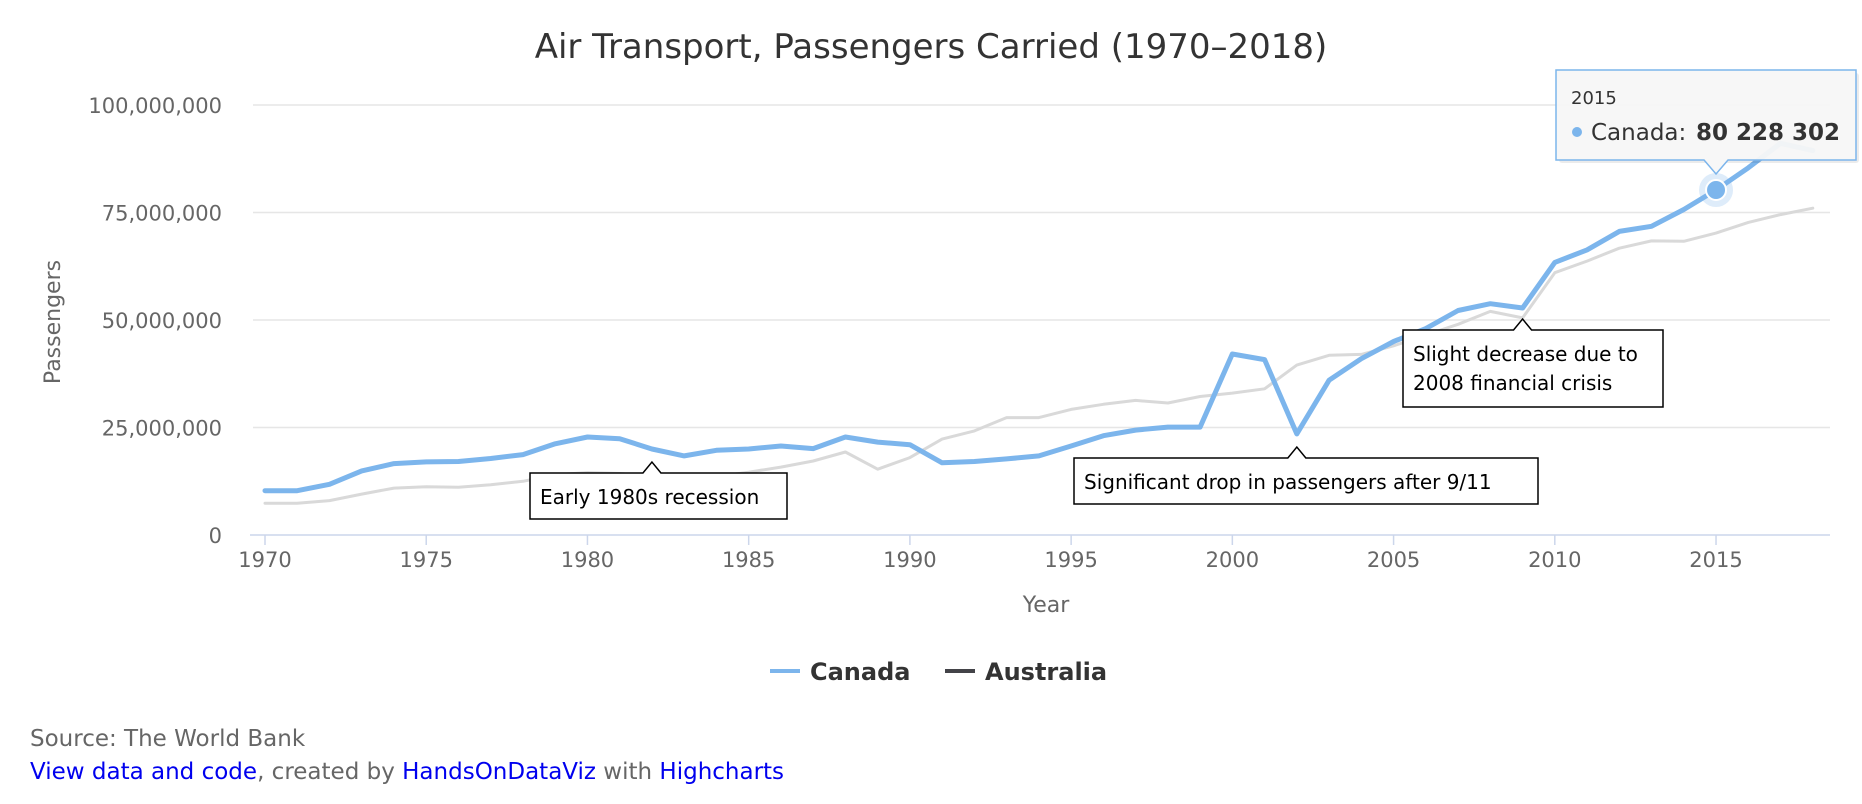 This screenshot has height=804, width=1862. What do you see at coordinates (1393, 560) in the screenshot?
I see `x-tick-label: 2005` at bounding box center [1393, 560].